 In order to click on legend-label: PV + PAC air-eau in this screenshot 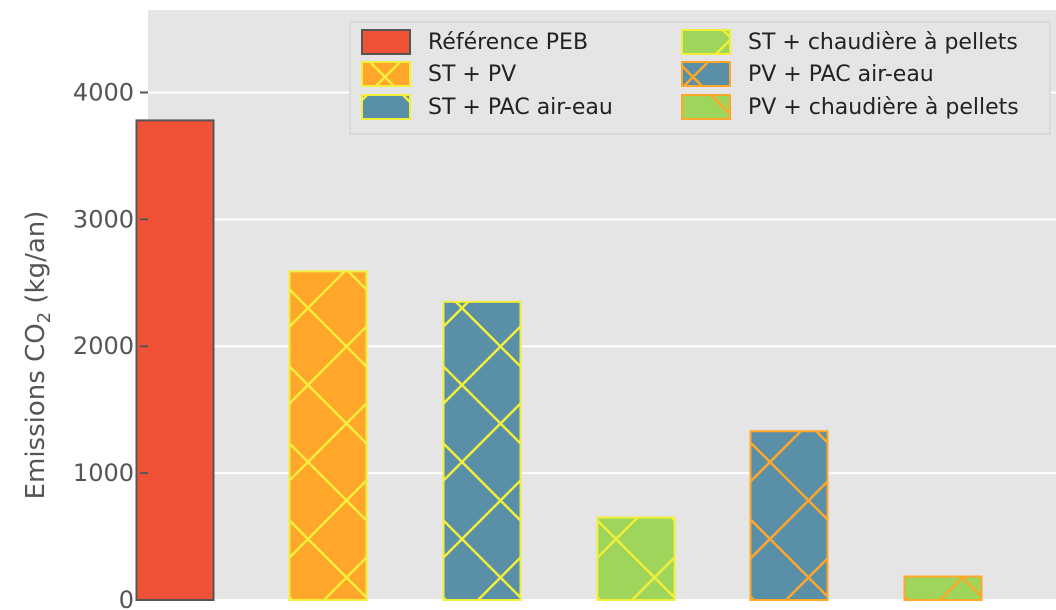, I will do `click(841, 74)`.